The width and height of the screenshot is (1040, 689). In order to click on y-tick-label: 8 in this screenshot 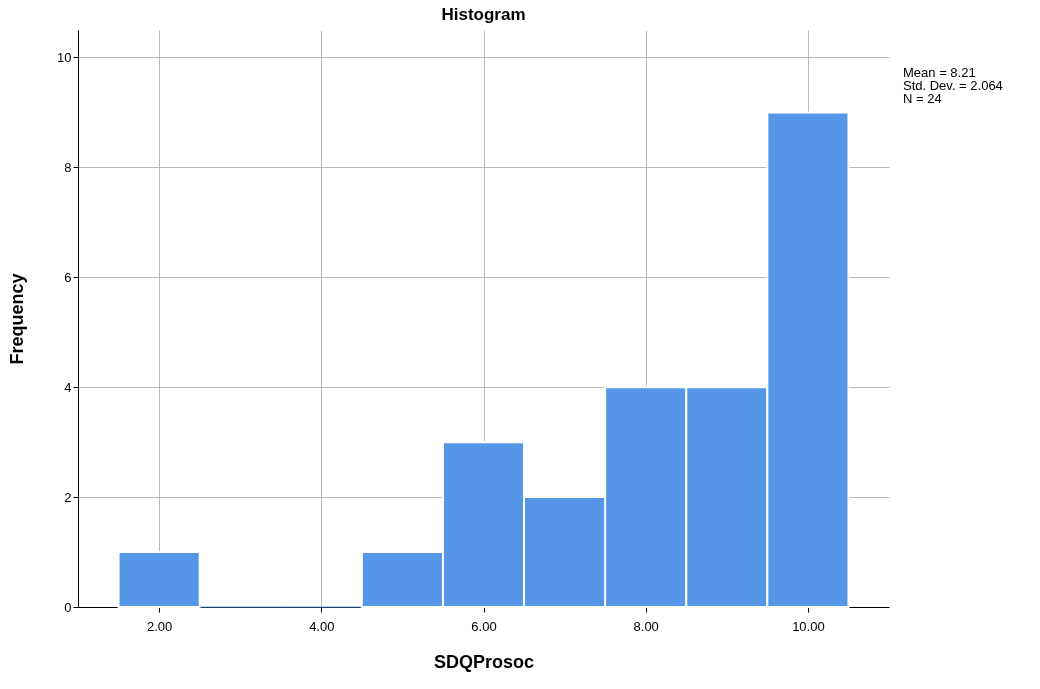, I will do `click(68, 167)`.